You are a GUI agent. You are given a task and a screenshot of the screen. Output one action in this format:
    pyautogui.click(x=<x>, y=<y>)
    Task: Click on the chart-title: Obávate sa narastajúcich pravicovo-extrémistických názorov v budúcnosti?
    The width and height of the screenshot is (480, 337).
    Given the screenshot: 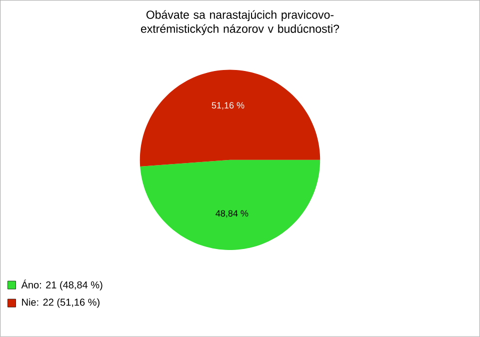 What is the action you would take?
    pyautogui.click(x=240, y=23)
    